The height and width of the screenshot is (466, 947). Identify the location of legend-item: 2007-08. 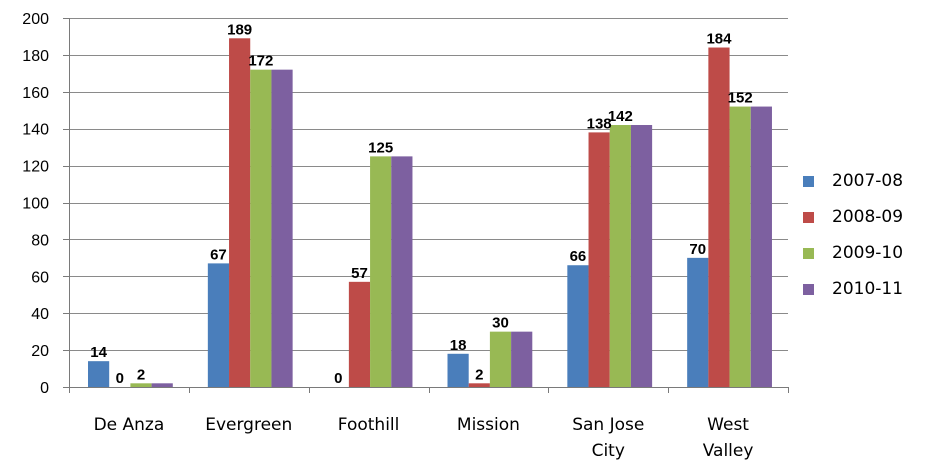
(853, 181).